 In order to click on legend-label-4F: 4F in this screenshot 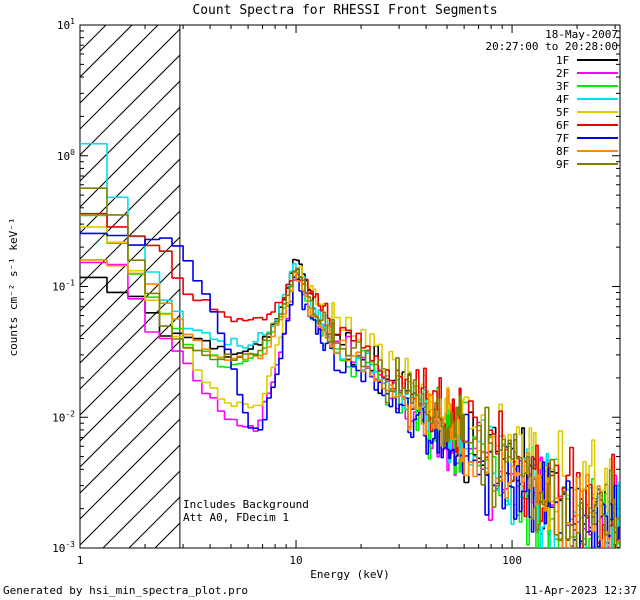, I will do `click(562, 99)`.